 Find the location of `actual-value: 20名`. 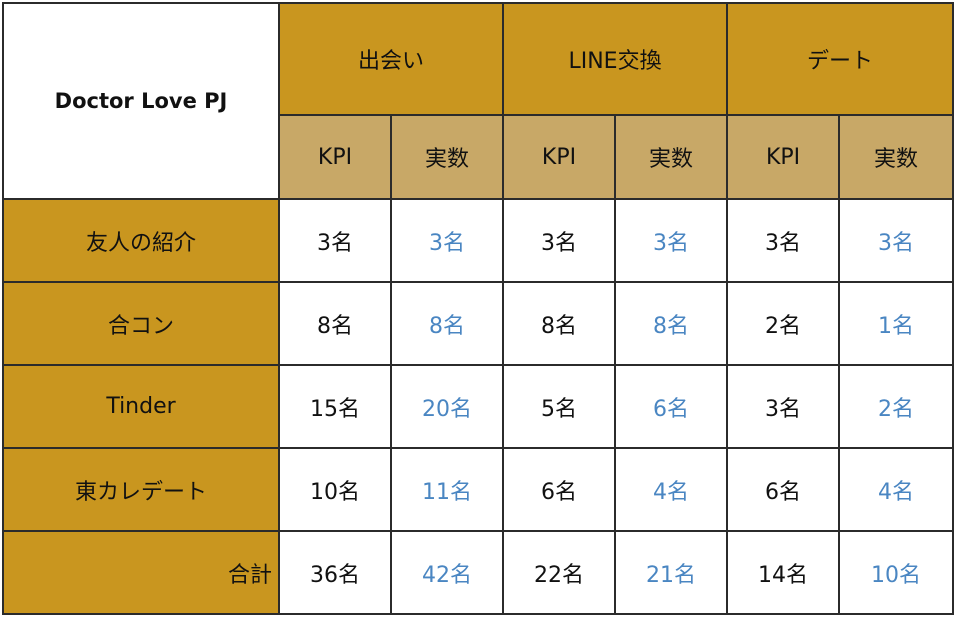

actual-value: 20名 is located at coordinates (447, 406).